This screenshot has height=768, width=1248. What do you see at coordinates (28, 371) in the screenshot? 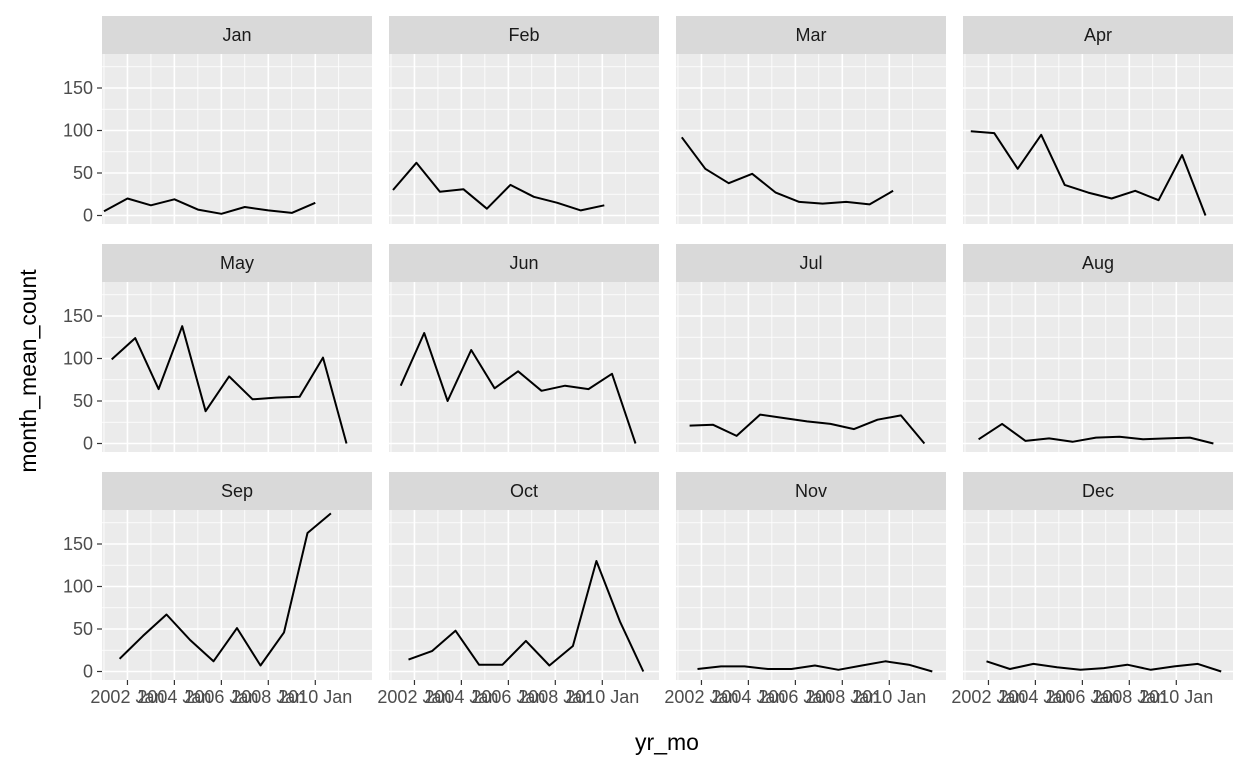
I see `y-axis-title: month_mean_count` at bounding box center [28, 371].